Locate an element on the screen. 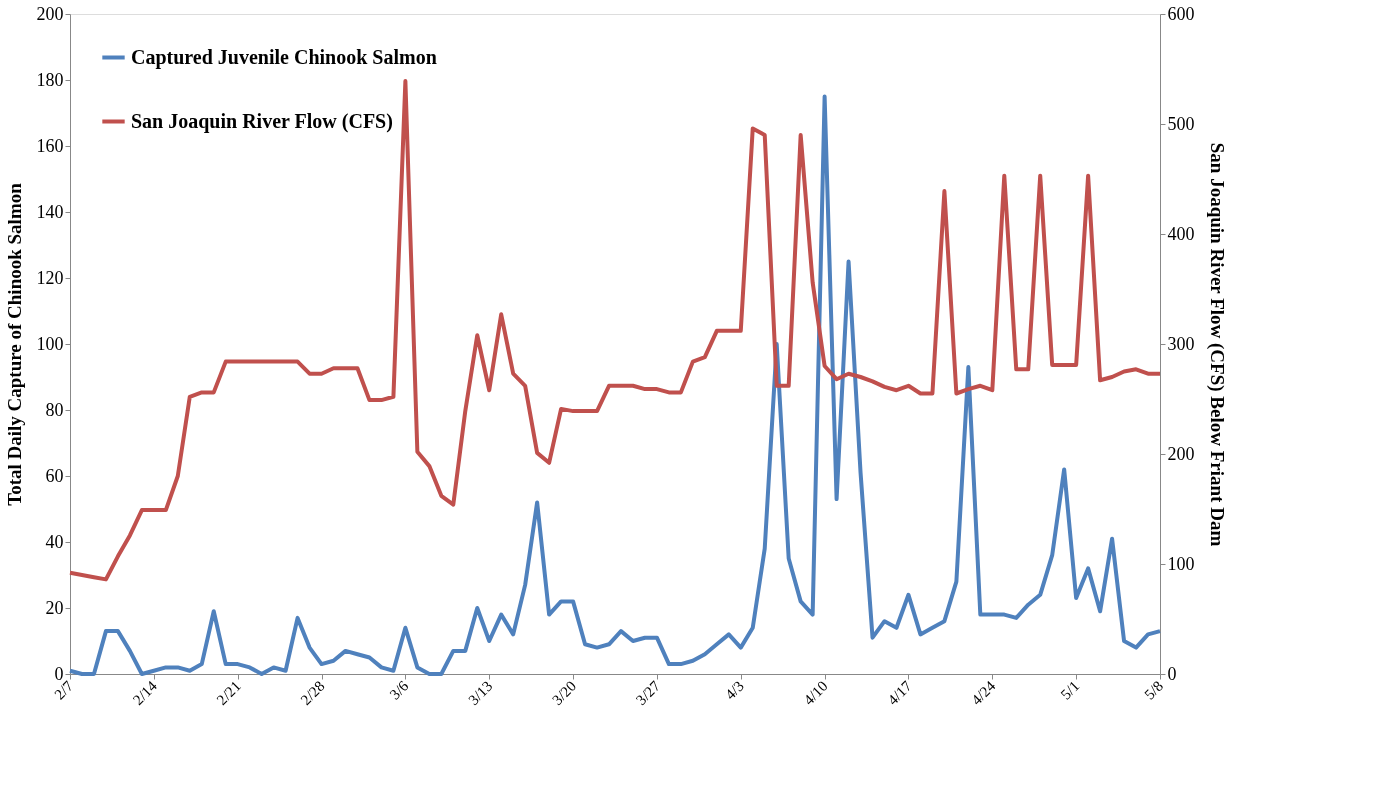 Image resolution: width=1383 pixels, height=806 pixels. y-tick-label: 160 is located at coordinates (50, 145).